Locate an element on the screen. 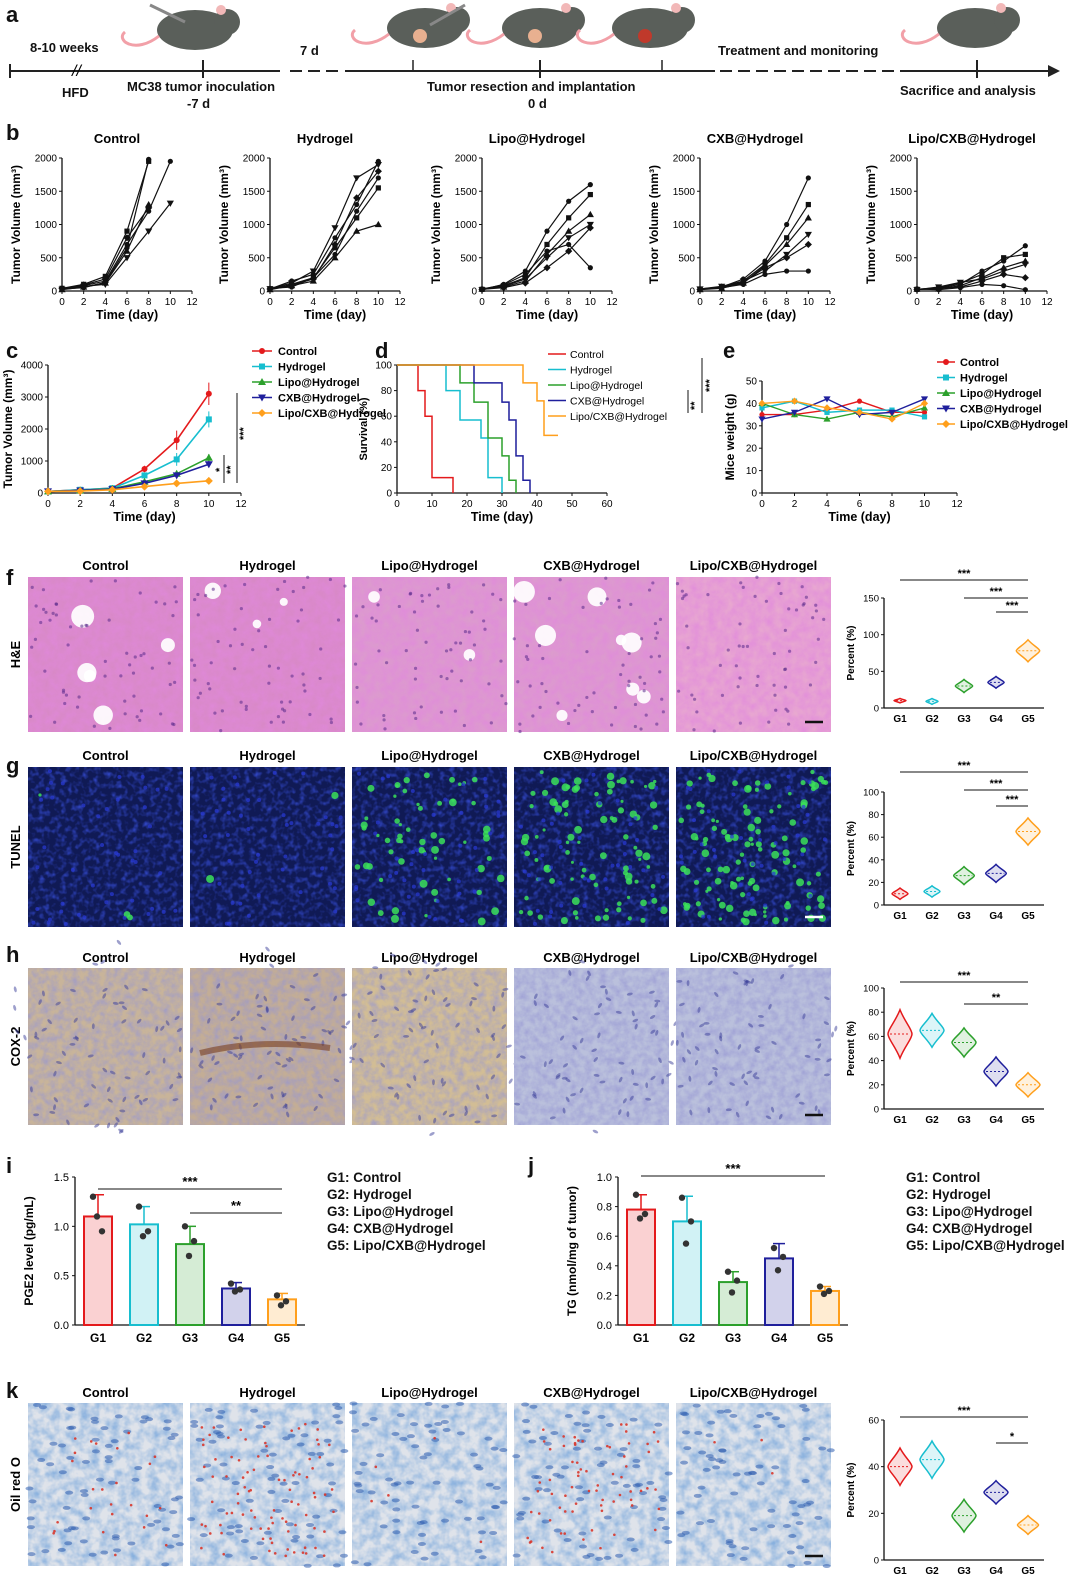 Image resolution: width=1080 pixels, height=1585 pixels. y-tick-label: 0 is located at coordinates (692, 292).